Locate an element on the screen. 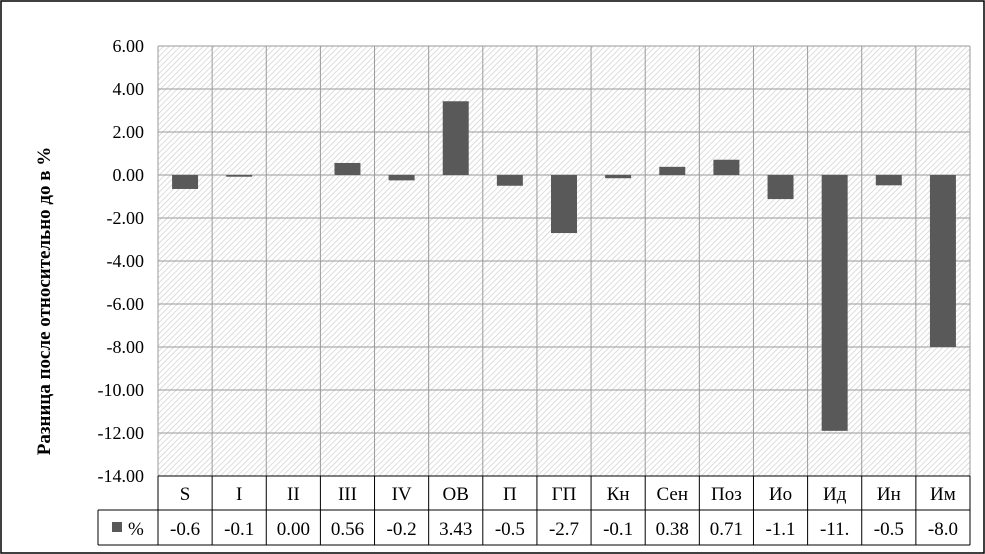  y-tick-label: -4.00 is located at coordinates (126, 261).